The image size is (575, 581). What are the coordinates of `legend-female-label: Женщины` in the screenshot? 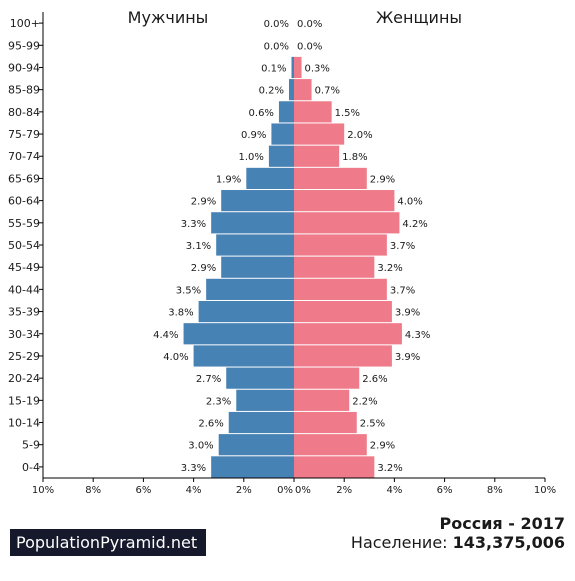 It's located at (419, 17).